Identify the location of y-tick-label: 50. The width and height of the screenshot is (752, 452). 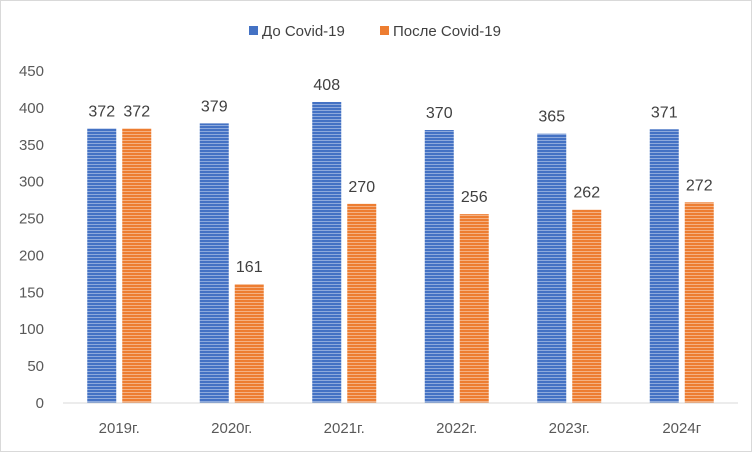
(35, 366).